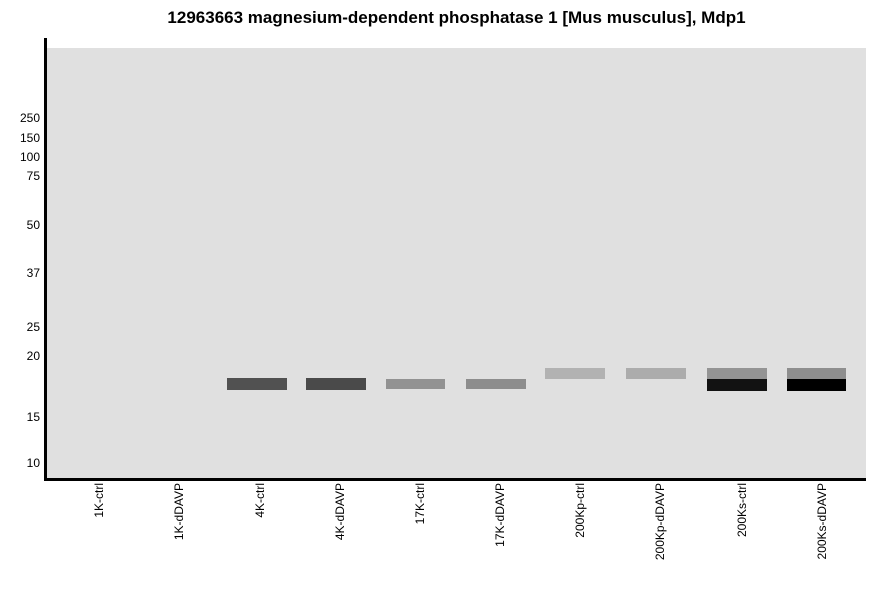 The height and width of the screenshot is (595, 886). I want to click on y-tick-label: 15, so click(33, 417).